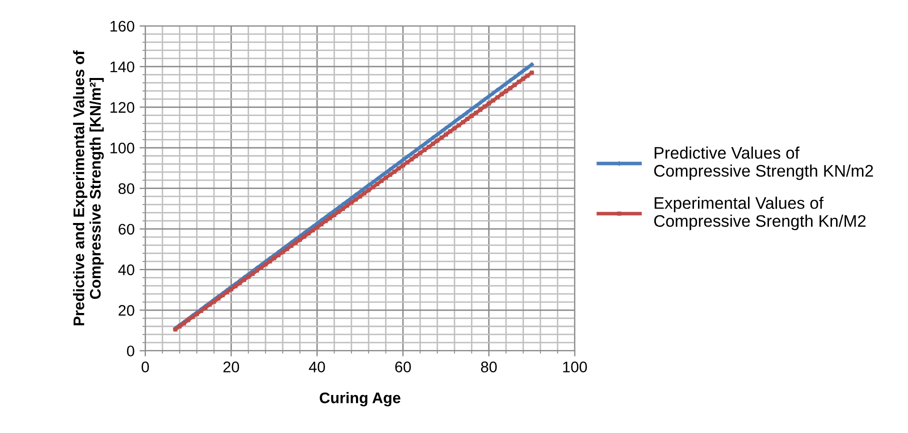 The image size is (908, 433). Describe the element at coordinates (763, 163) in the screenshot. I see `legend-label: Predictive Values of Compressive Strength KN/m2` at that location.